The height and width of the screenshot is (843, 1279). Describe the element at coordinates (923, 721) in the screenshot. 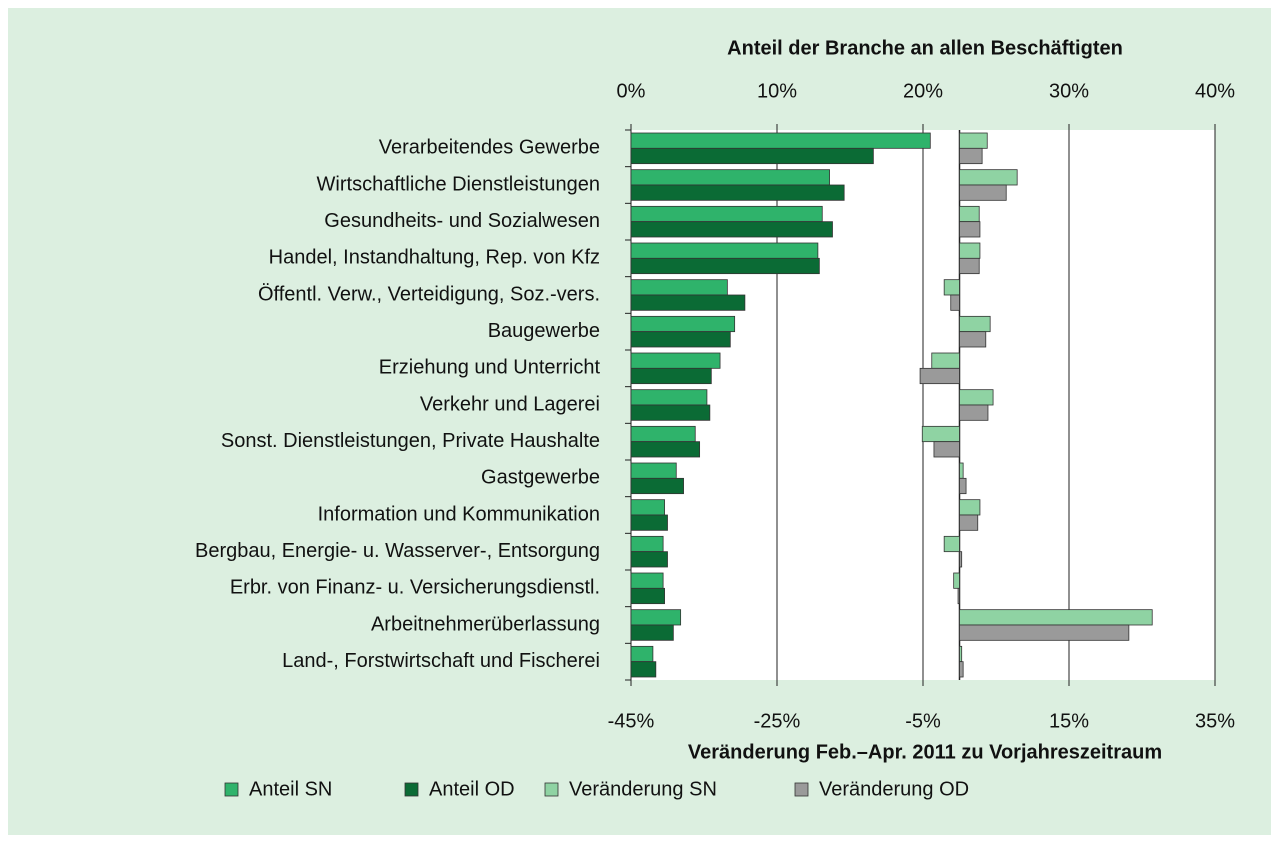

I see `bottom-tick-label: -5%` at that location.